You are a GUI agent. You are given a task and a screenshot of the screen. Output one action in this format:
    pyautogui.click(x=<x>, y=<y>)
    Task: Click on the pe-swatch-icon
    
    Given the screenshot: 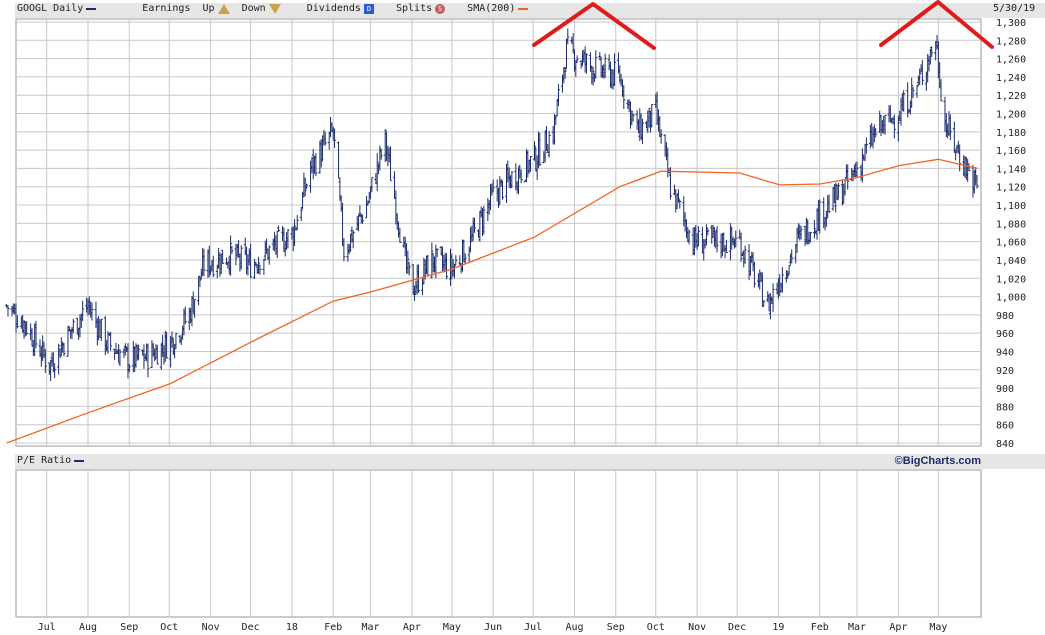 What is the action you would take?
    pyautogui.click(x=79, y=460)
    